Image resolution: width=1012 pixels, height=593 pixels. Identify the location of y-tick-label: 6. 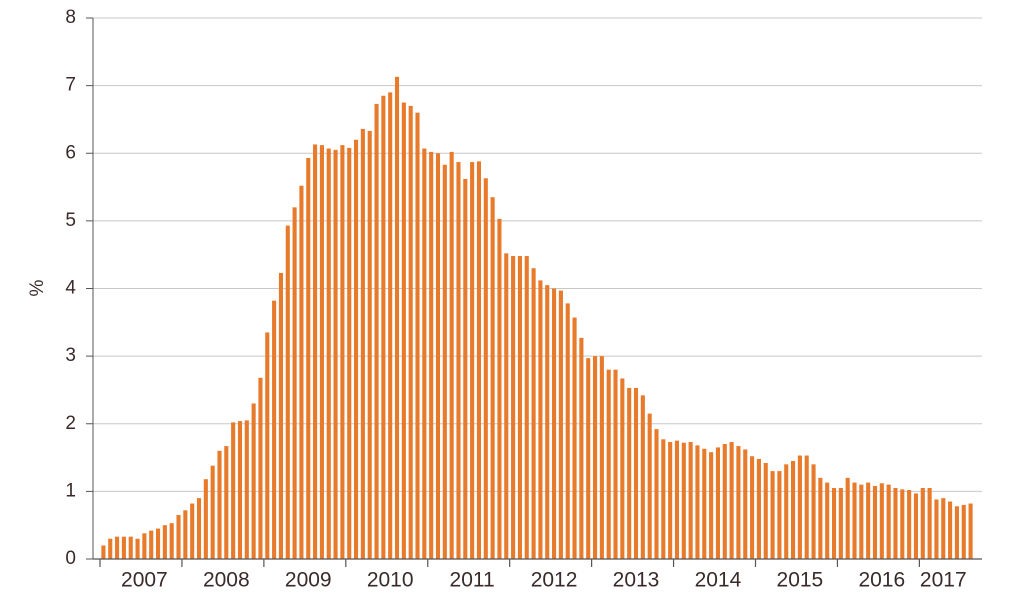
(70, 152).